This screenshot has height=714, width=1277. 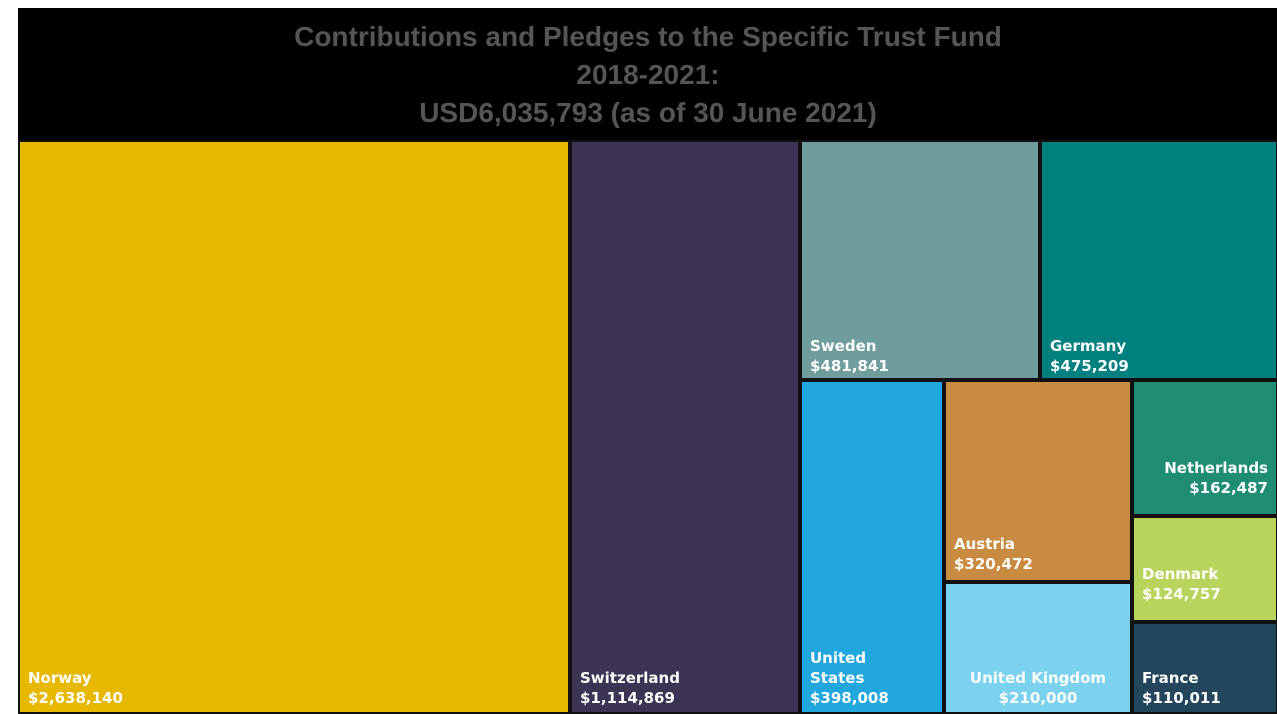 I want to click on tile-country-name: States, so click(x=849, y=678).